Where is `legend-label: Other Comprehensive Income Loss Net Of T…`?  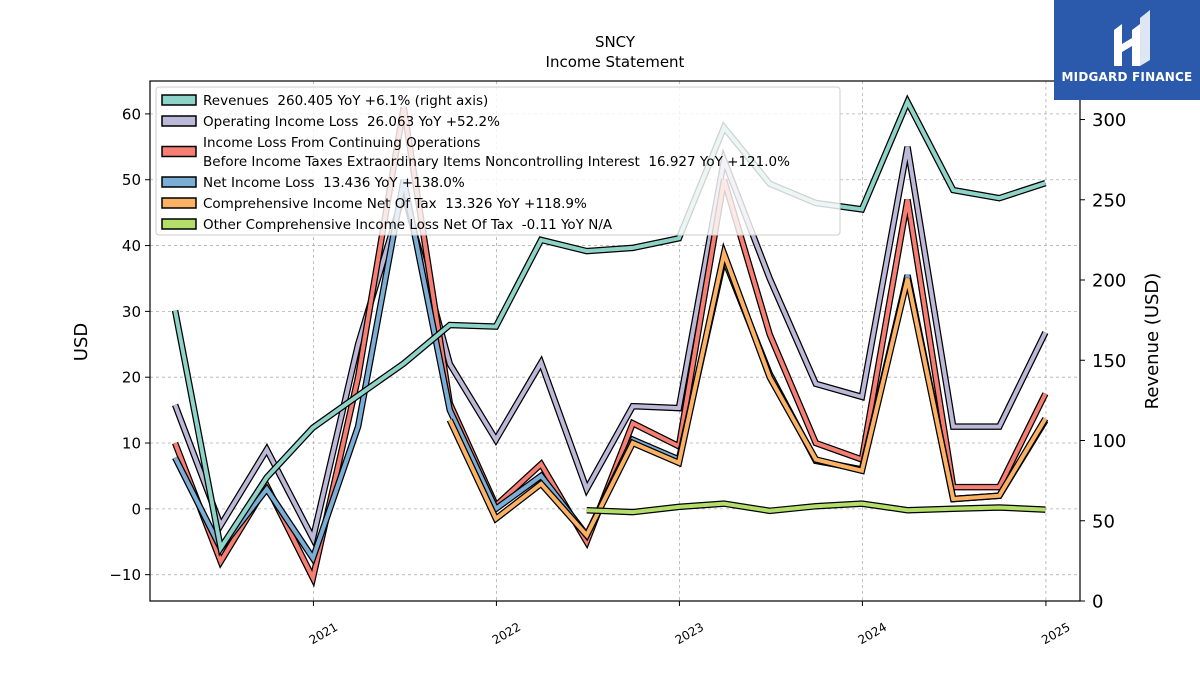 legend-label: Other Comprehensive Income Loss Net Of T… is located at coordinates (408, 225).